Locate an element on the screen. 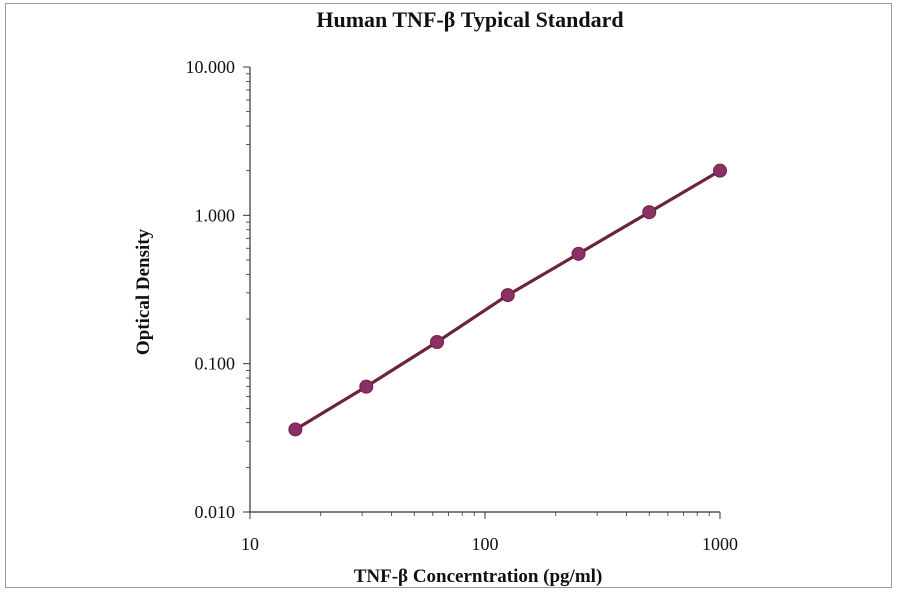 The image size is (900, 594). y-axis-label: Optical Density is located at coordinates (143, 291).